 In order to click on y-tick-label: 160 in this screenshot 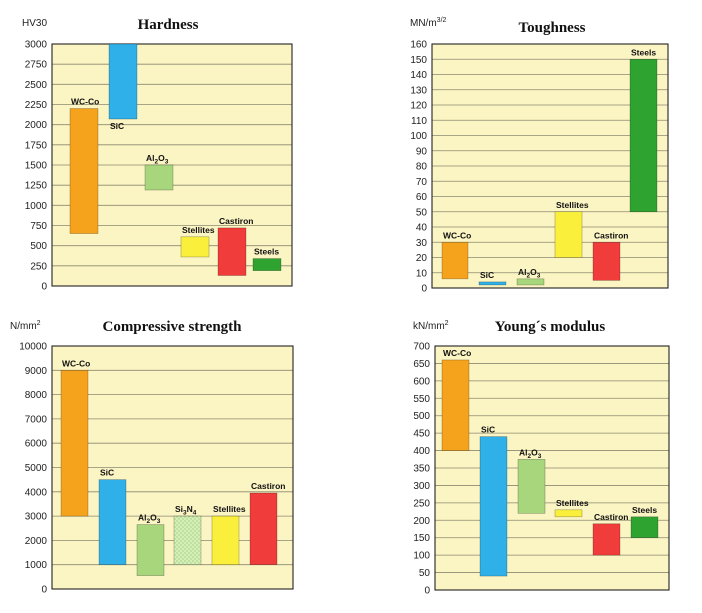, I will do `click(418, 45)`.